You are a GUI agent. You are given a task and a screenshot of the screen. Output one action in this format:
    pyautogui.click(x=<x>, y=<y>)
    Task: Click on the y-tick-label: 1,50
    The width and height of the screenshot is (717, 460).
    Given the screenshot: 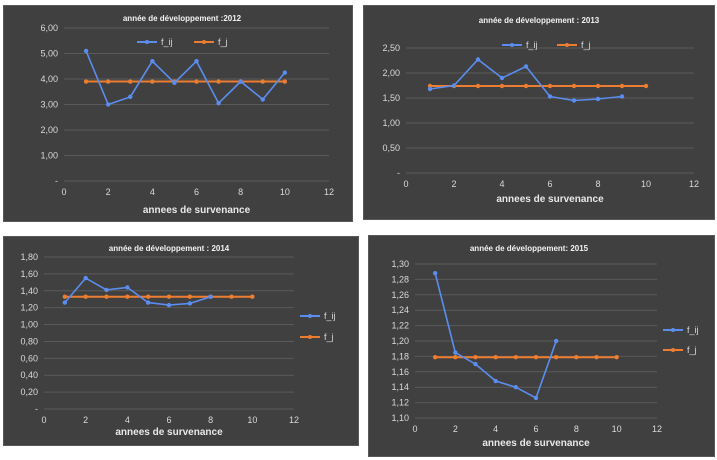 What is the action you would take?
    pyautogui.click(x=391, y=98)
    